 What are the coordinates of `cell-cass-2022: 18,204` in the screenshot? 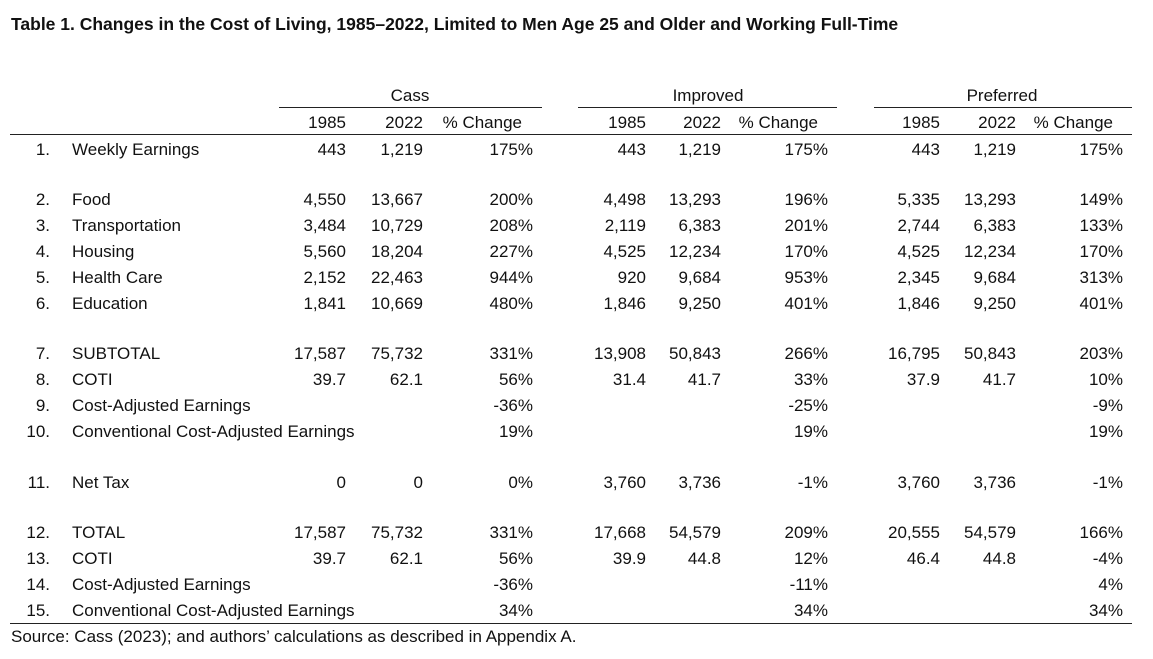 It's located at (397, 251).